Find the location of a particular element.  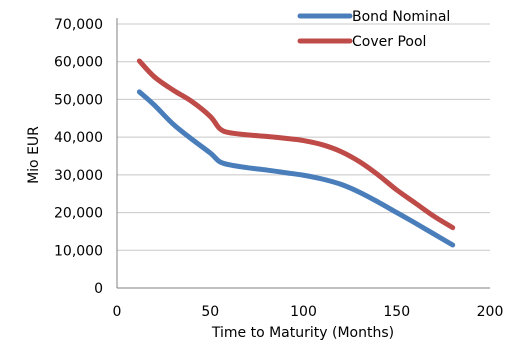

x-tick-label: 50 is located at coordinates (210, 312).